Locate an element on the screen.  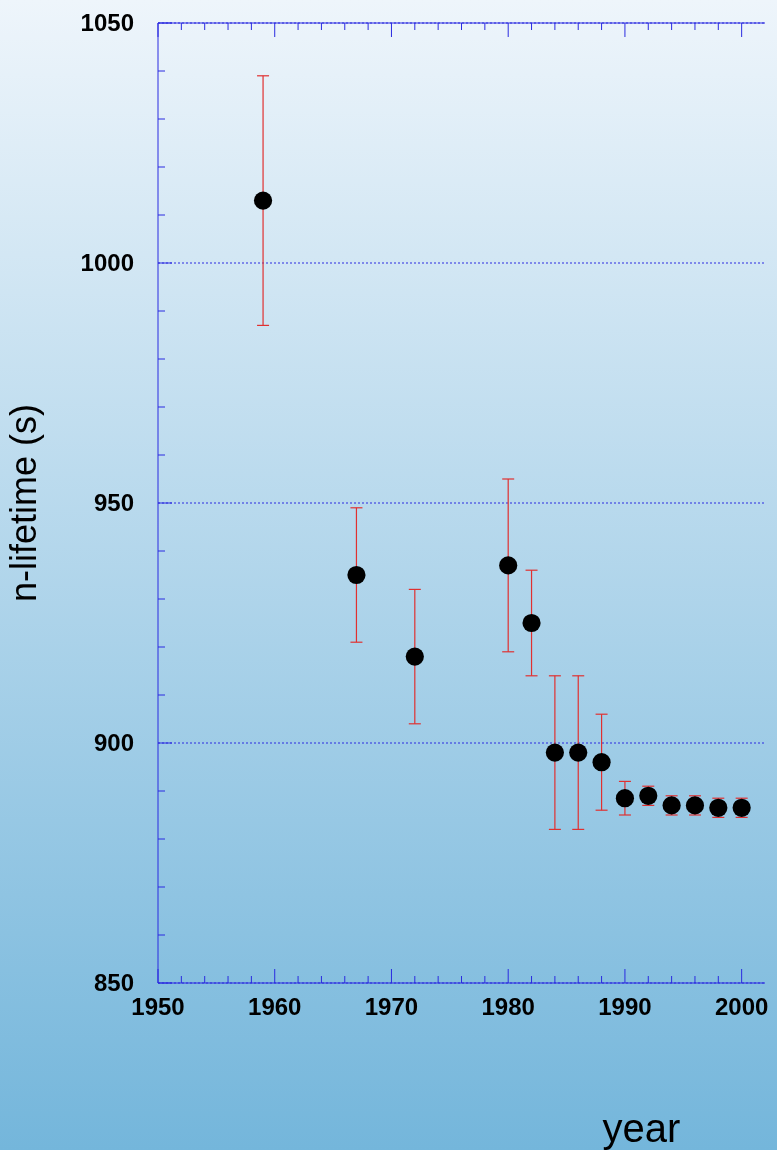
y-tick-label: 950 is located at coordinates (113, 502).